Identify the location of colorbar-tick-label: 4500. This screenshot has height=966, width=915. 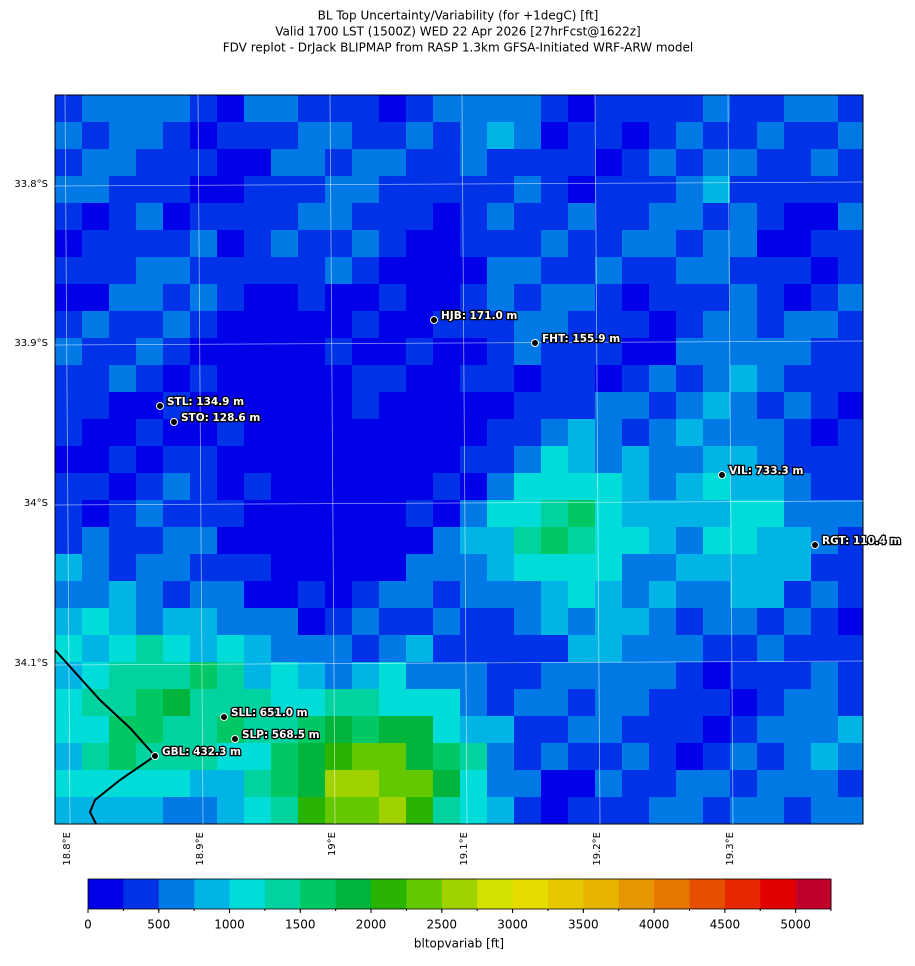
(725, 925).